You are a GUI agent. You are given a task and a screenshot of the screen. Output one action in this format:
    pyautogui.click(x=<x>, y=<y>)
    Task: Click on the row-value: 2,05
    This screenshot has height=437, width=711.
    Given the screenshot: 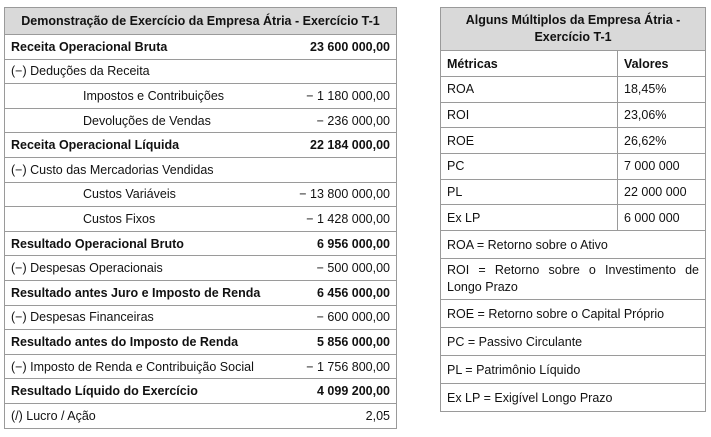 What is the action you would take?
    pyautogui.click(x=341, y=415)
    